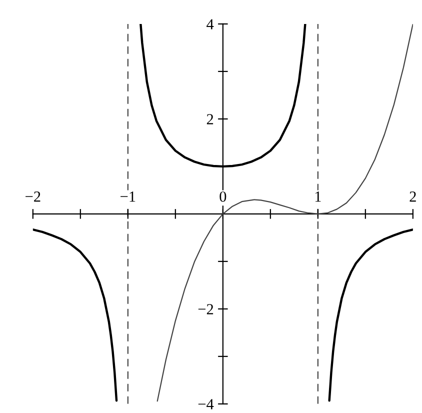 This screenshot has width=422, height=413. What do you see at coordinates (128, 197) in the screenshot?
I see `x-tick-label: −1` at bounding box center [128, 197].